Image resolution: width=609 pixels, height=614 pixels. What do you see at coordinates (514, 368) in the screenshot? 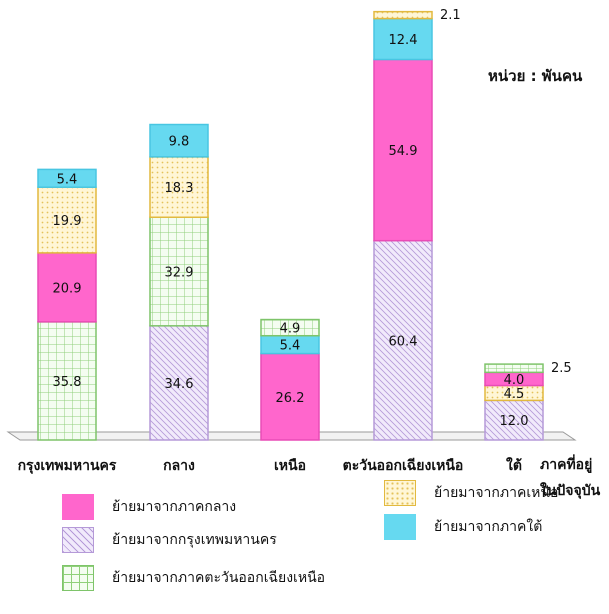
I see `bar-4-ย้ายมาจากภาคตะวันออกเฉียงเหนือ` at bounding box center [514, 368].